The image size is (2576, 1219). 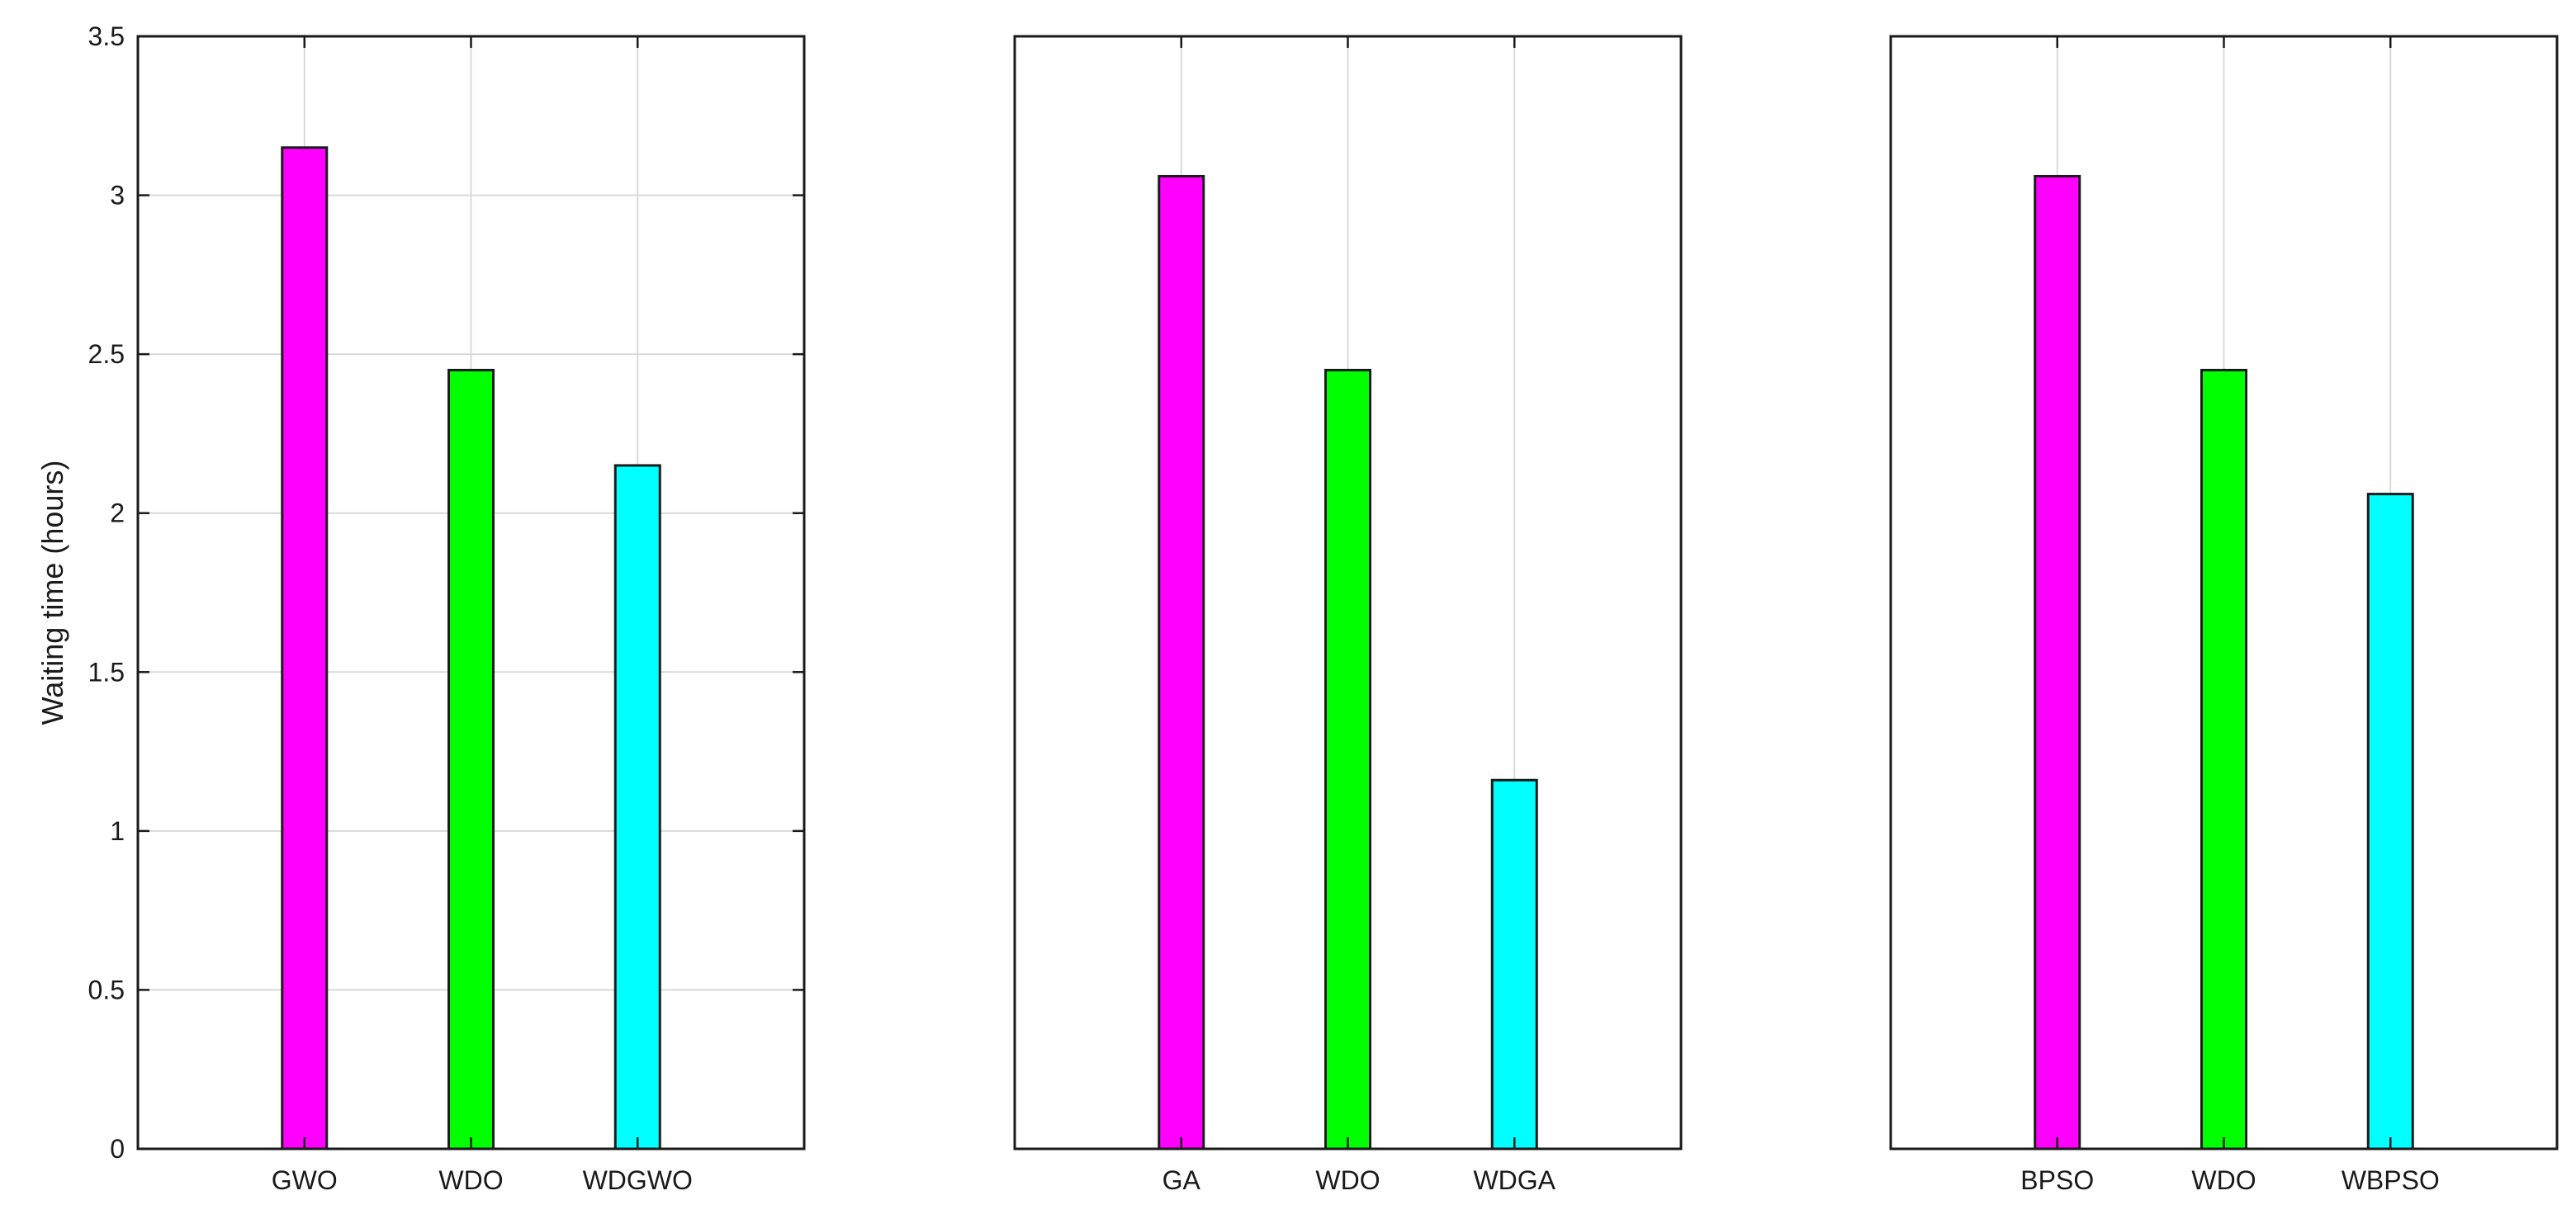 What do you see at coordinates (305, 648) in the screenshot?
I see `bar-gwo` at bounding box center [305, 648].